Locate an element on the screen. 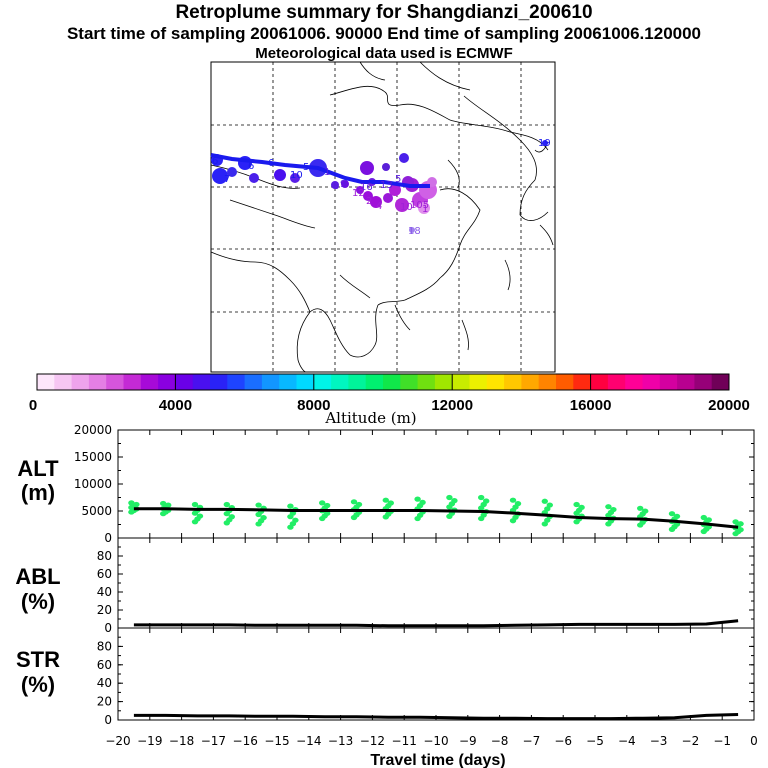 The height and width of the screenshot is (768, 768). x-tick-label: −1 is located at coordinates (722, 741).